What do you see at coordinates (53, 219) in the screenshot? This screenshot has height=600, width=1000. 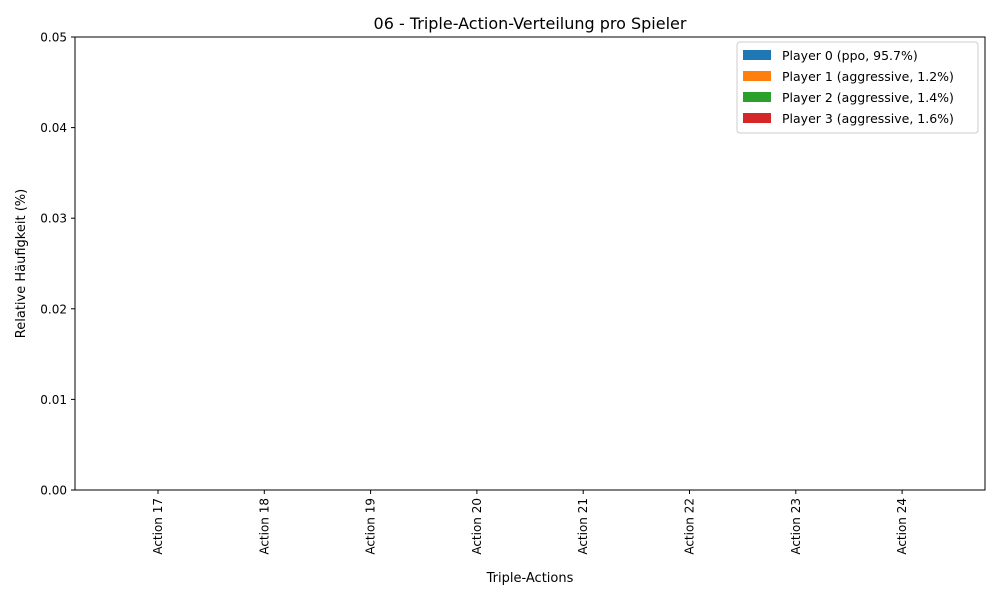 I see `y-tick-label: 0.03` at bounding box center [53, 219].